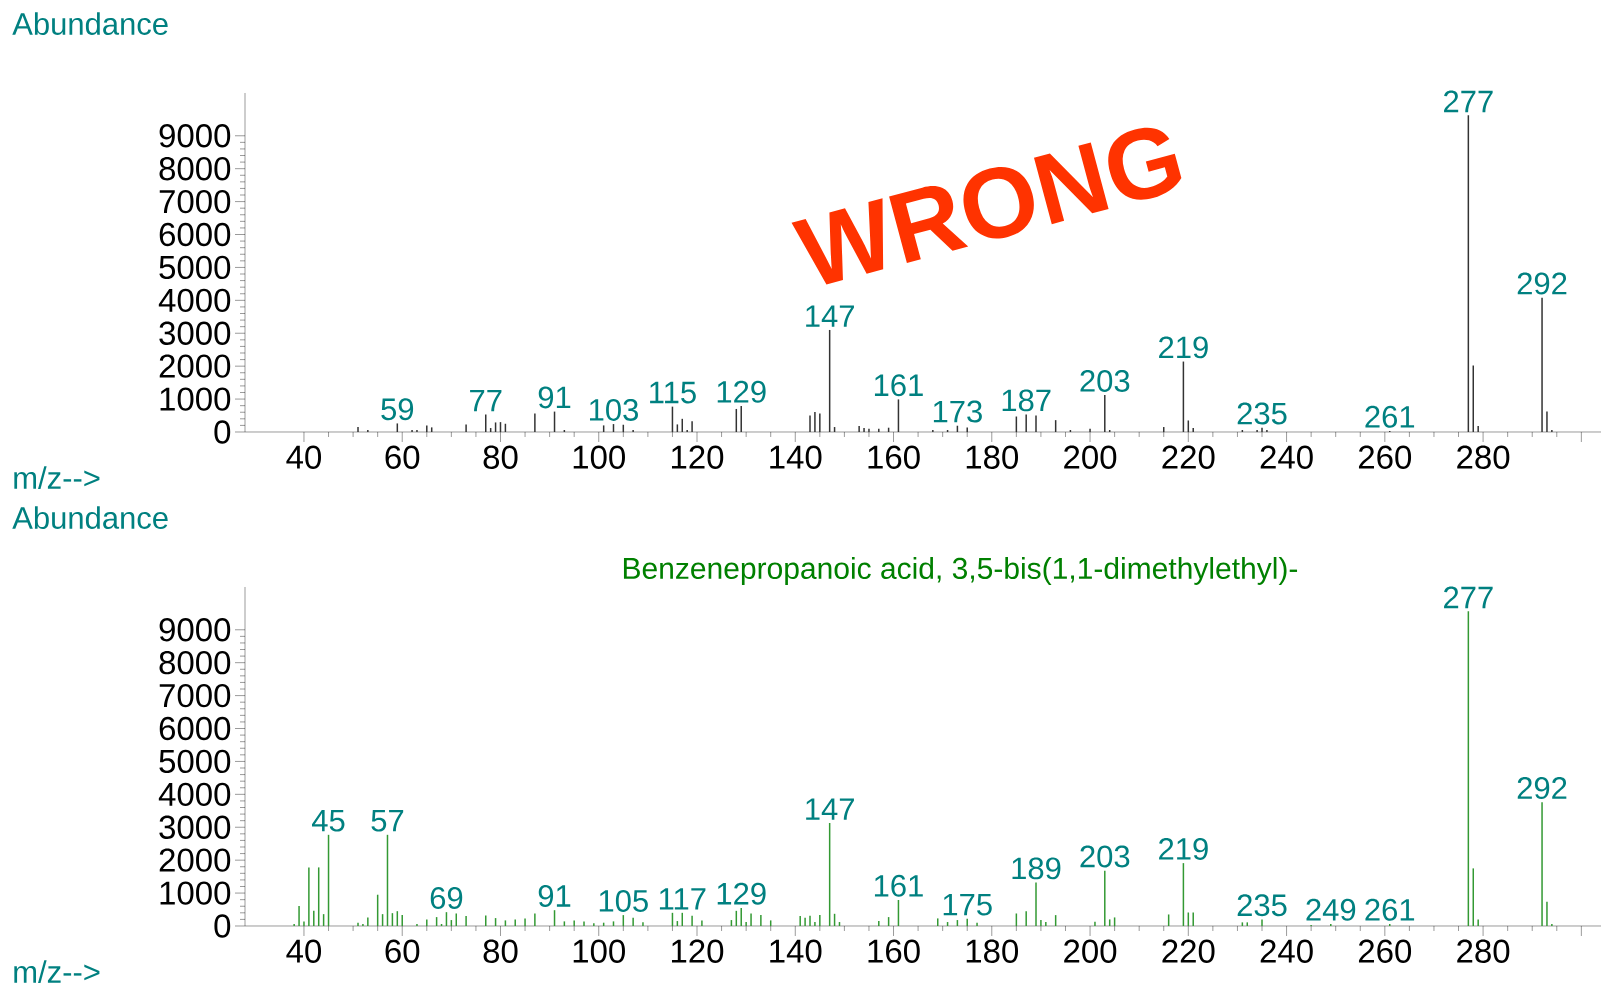 The width and height of the screenshot is (1619, 990). I want to click on annotation: 175, so click(967, 904).